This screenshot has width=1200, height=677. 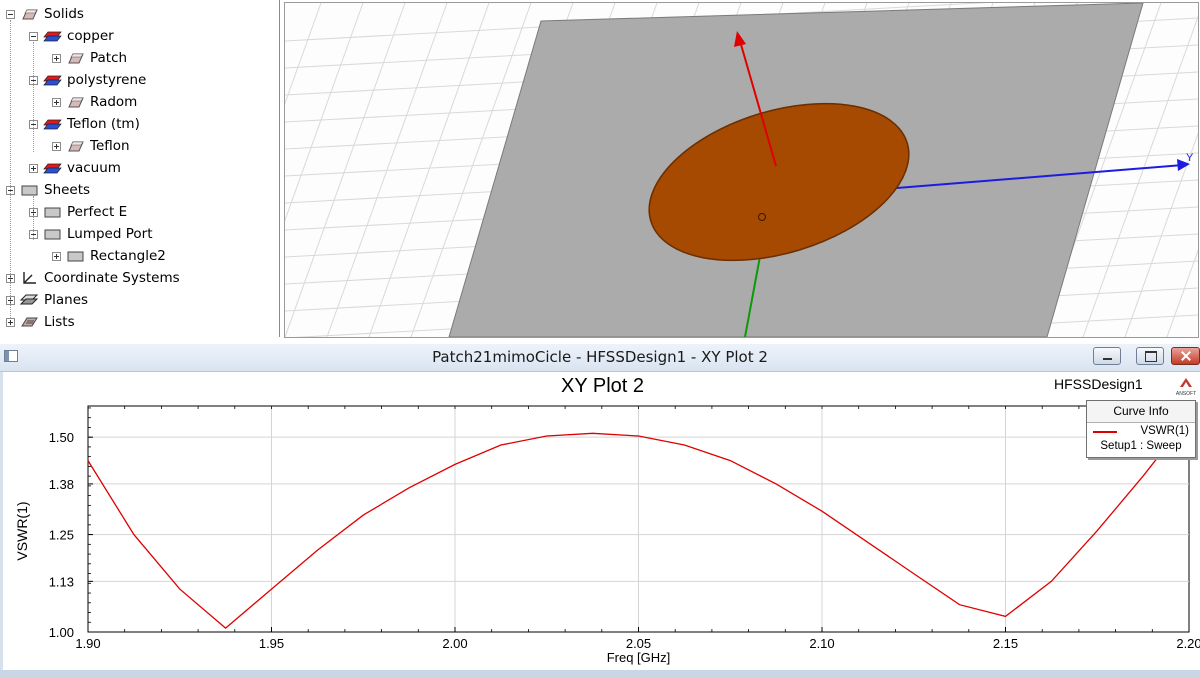 I want to click on legend-curve-name: VSWR(1), so click(x=1164, y=431).